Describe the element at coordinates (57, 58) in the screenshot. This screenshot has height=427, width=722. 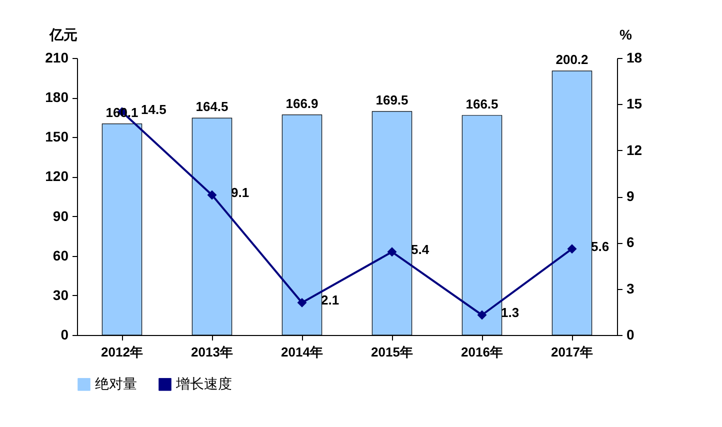
I see `y-tick-label: 210` at that location.